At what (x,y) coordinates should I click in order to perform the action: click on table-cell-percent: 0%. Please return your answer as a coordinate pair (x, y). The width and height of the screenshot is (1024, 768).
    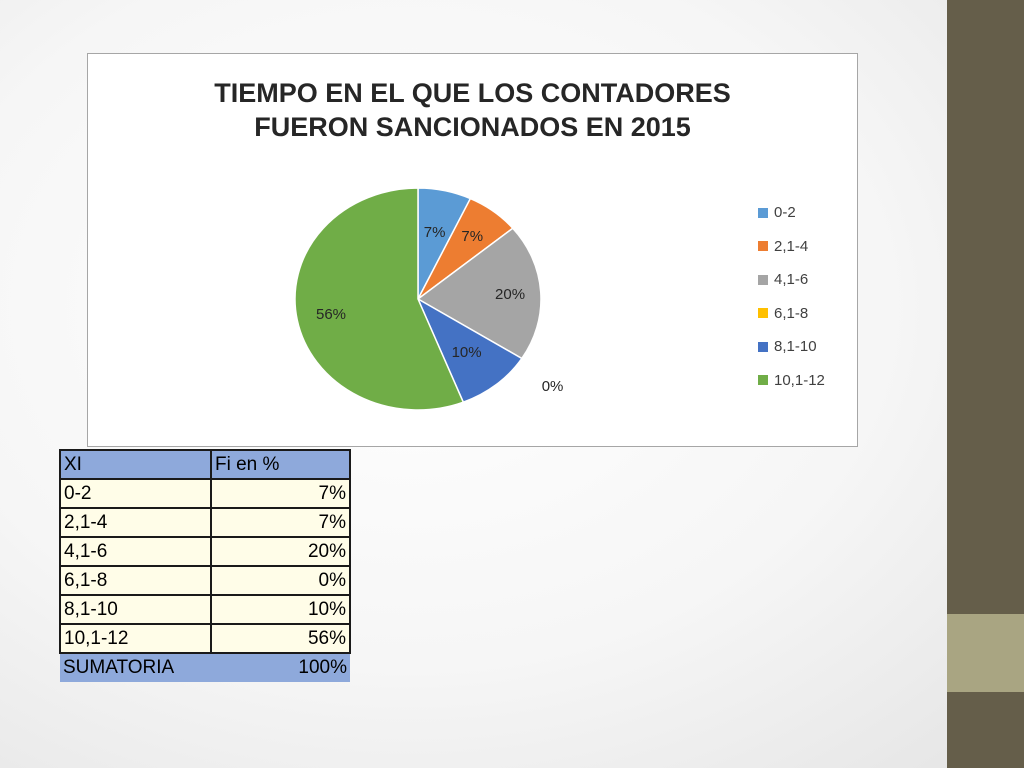
    Looking at the image, I should click on (280, 580).